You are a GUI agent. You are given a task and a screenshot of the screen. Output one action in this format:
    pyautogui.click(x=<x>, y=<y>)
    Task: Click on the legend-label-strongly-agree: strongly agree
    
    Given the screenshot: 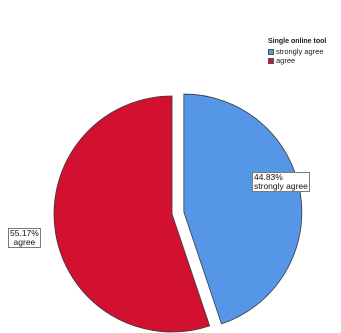 What is the action you would take?
    pyautogui.click(x=300, y=51)
    